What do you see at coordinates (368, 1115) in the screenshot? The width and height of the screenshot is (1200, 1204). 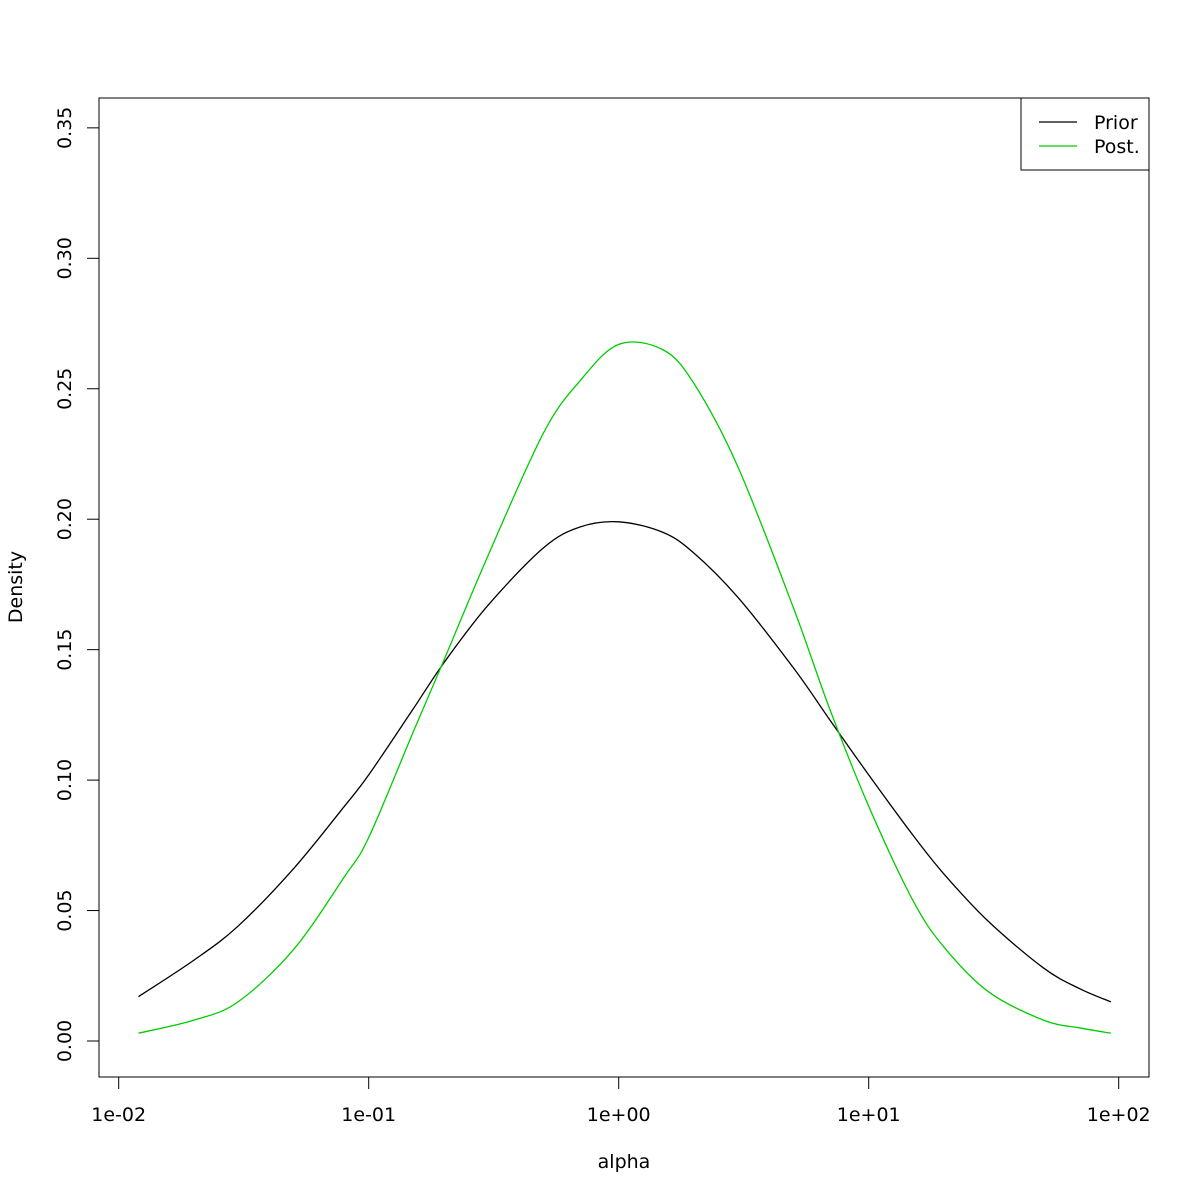 I see `x-tick-label: 1e-01` at bounding box center [368, 1115].